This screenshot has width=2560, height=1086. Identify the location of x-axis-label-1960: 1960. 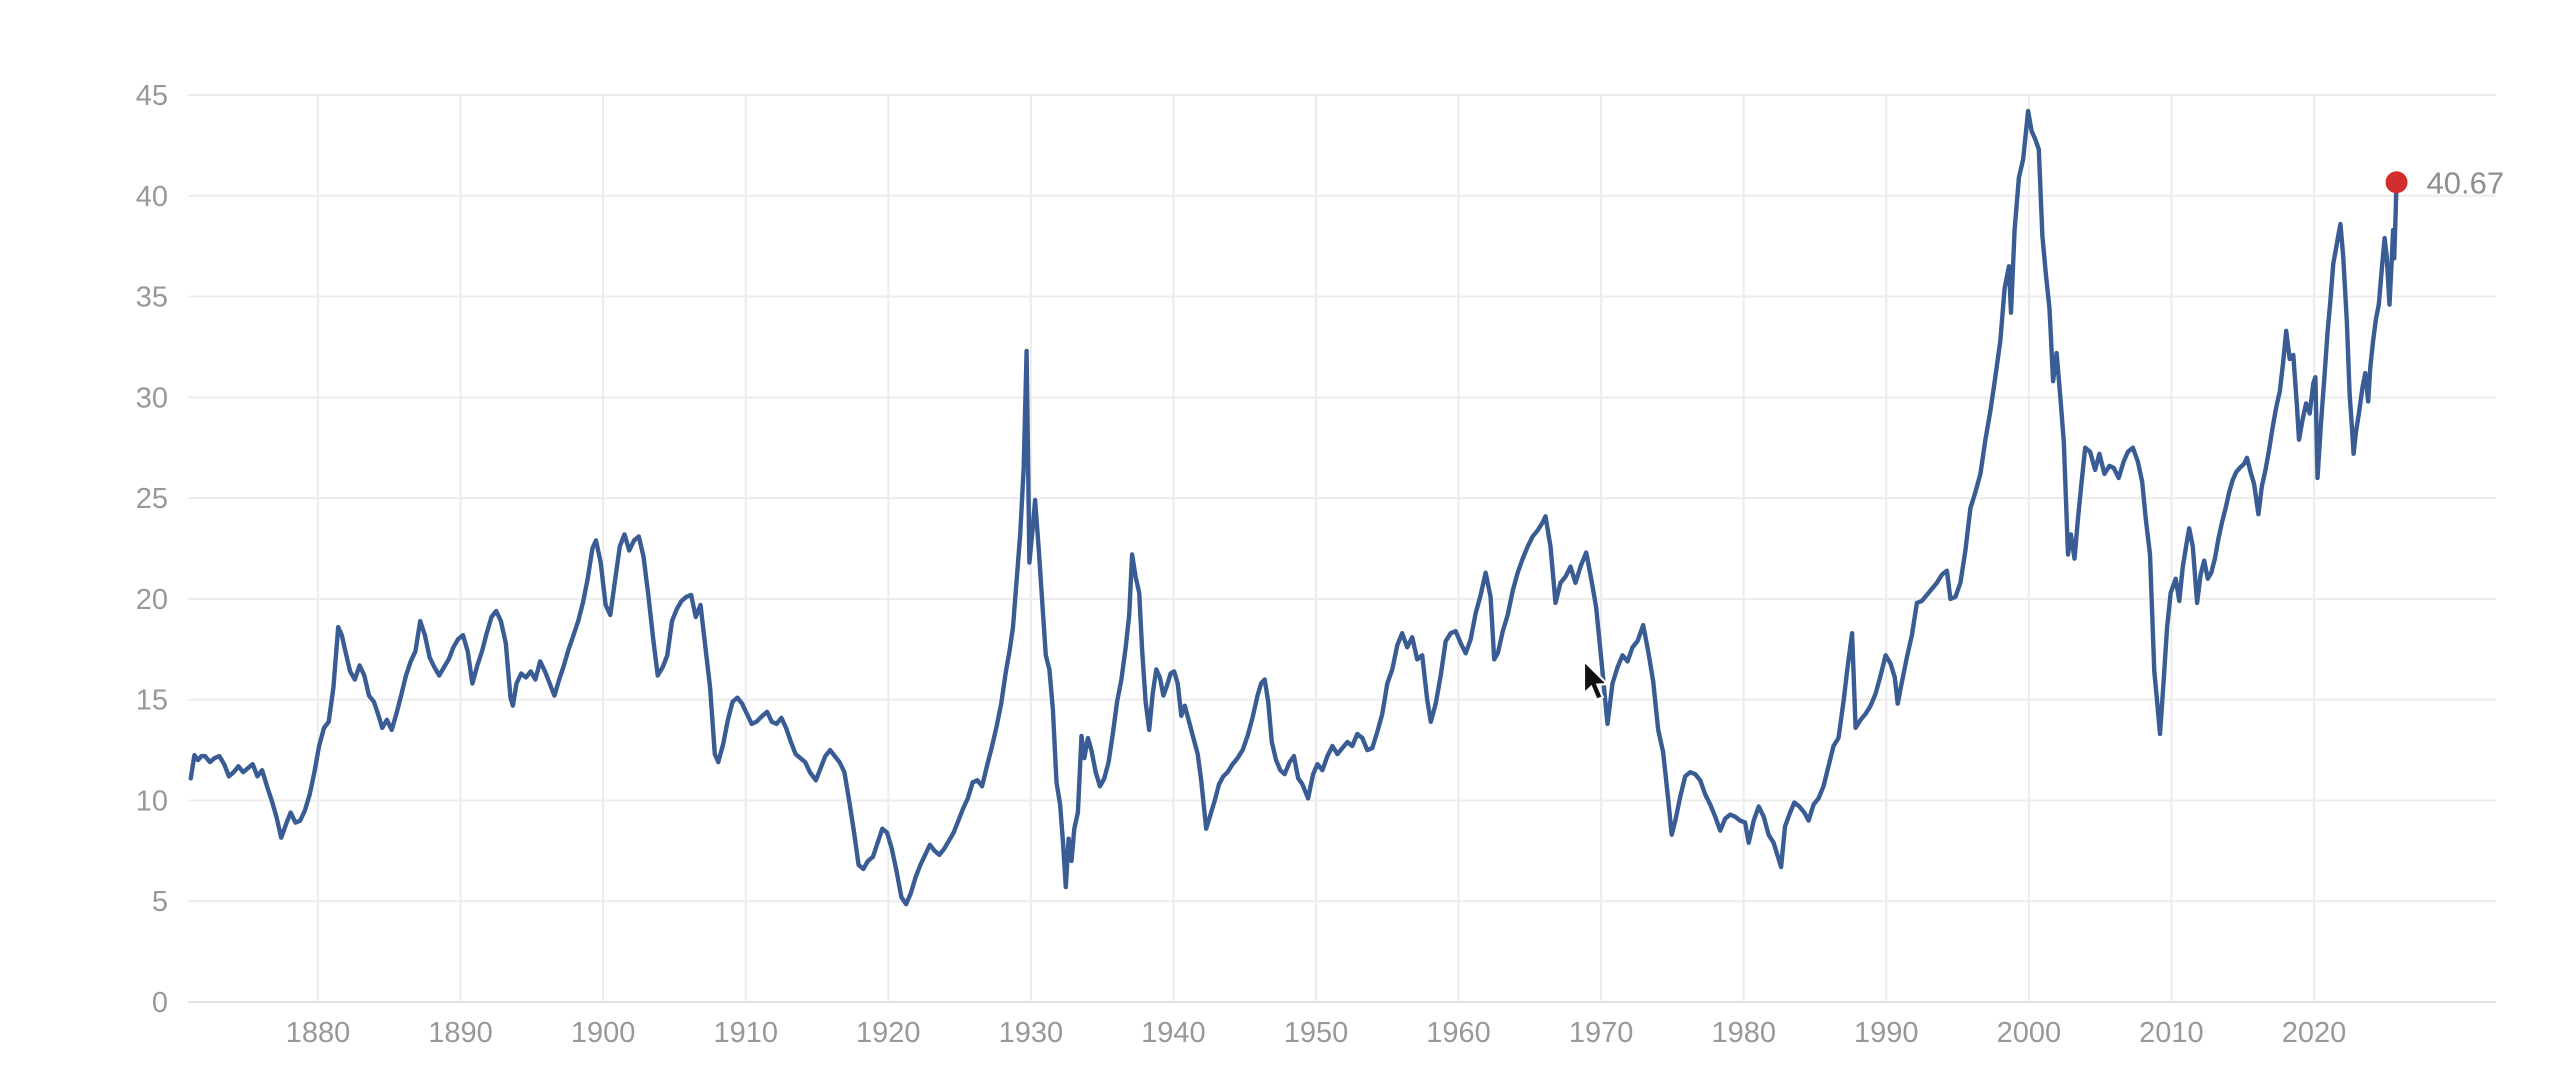
(1458, 1033).